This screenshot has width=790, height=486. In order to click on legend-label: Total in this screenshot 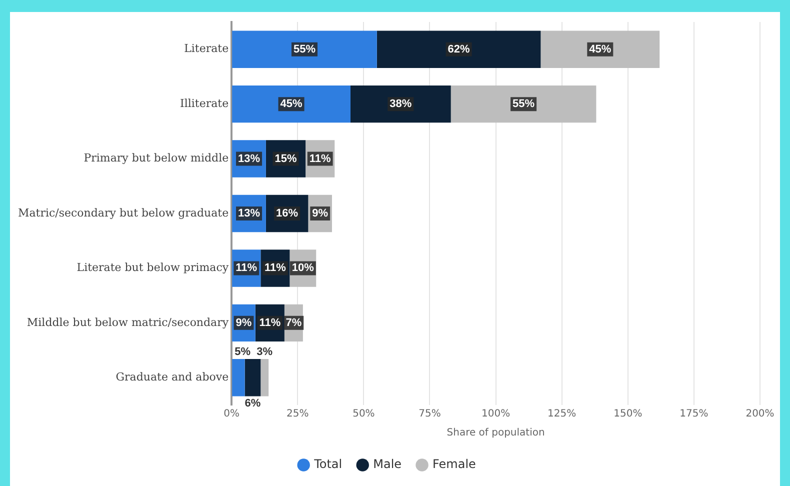, I will do `click(327, 464)`.